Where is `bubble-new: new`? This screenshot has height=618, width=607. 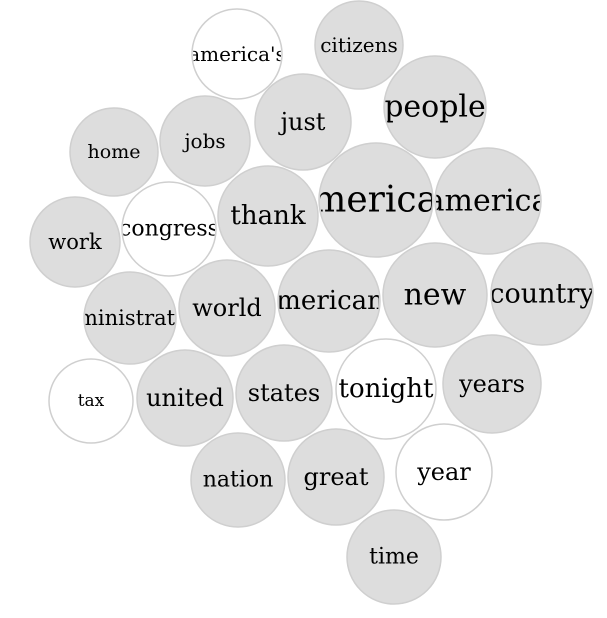
bubble-new: new is located at coordinates (435, 295).